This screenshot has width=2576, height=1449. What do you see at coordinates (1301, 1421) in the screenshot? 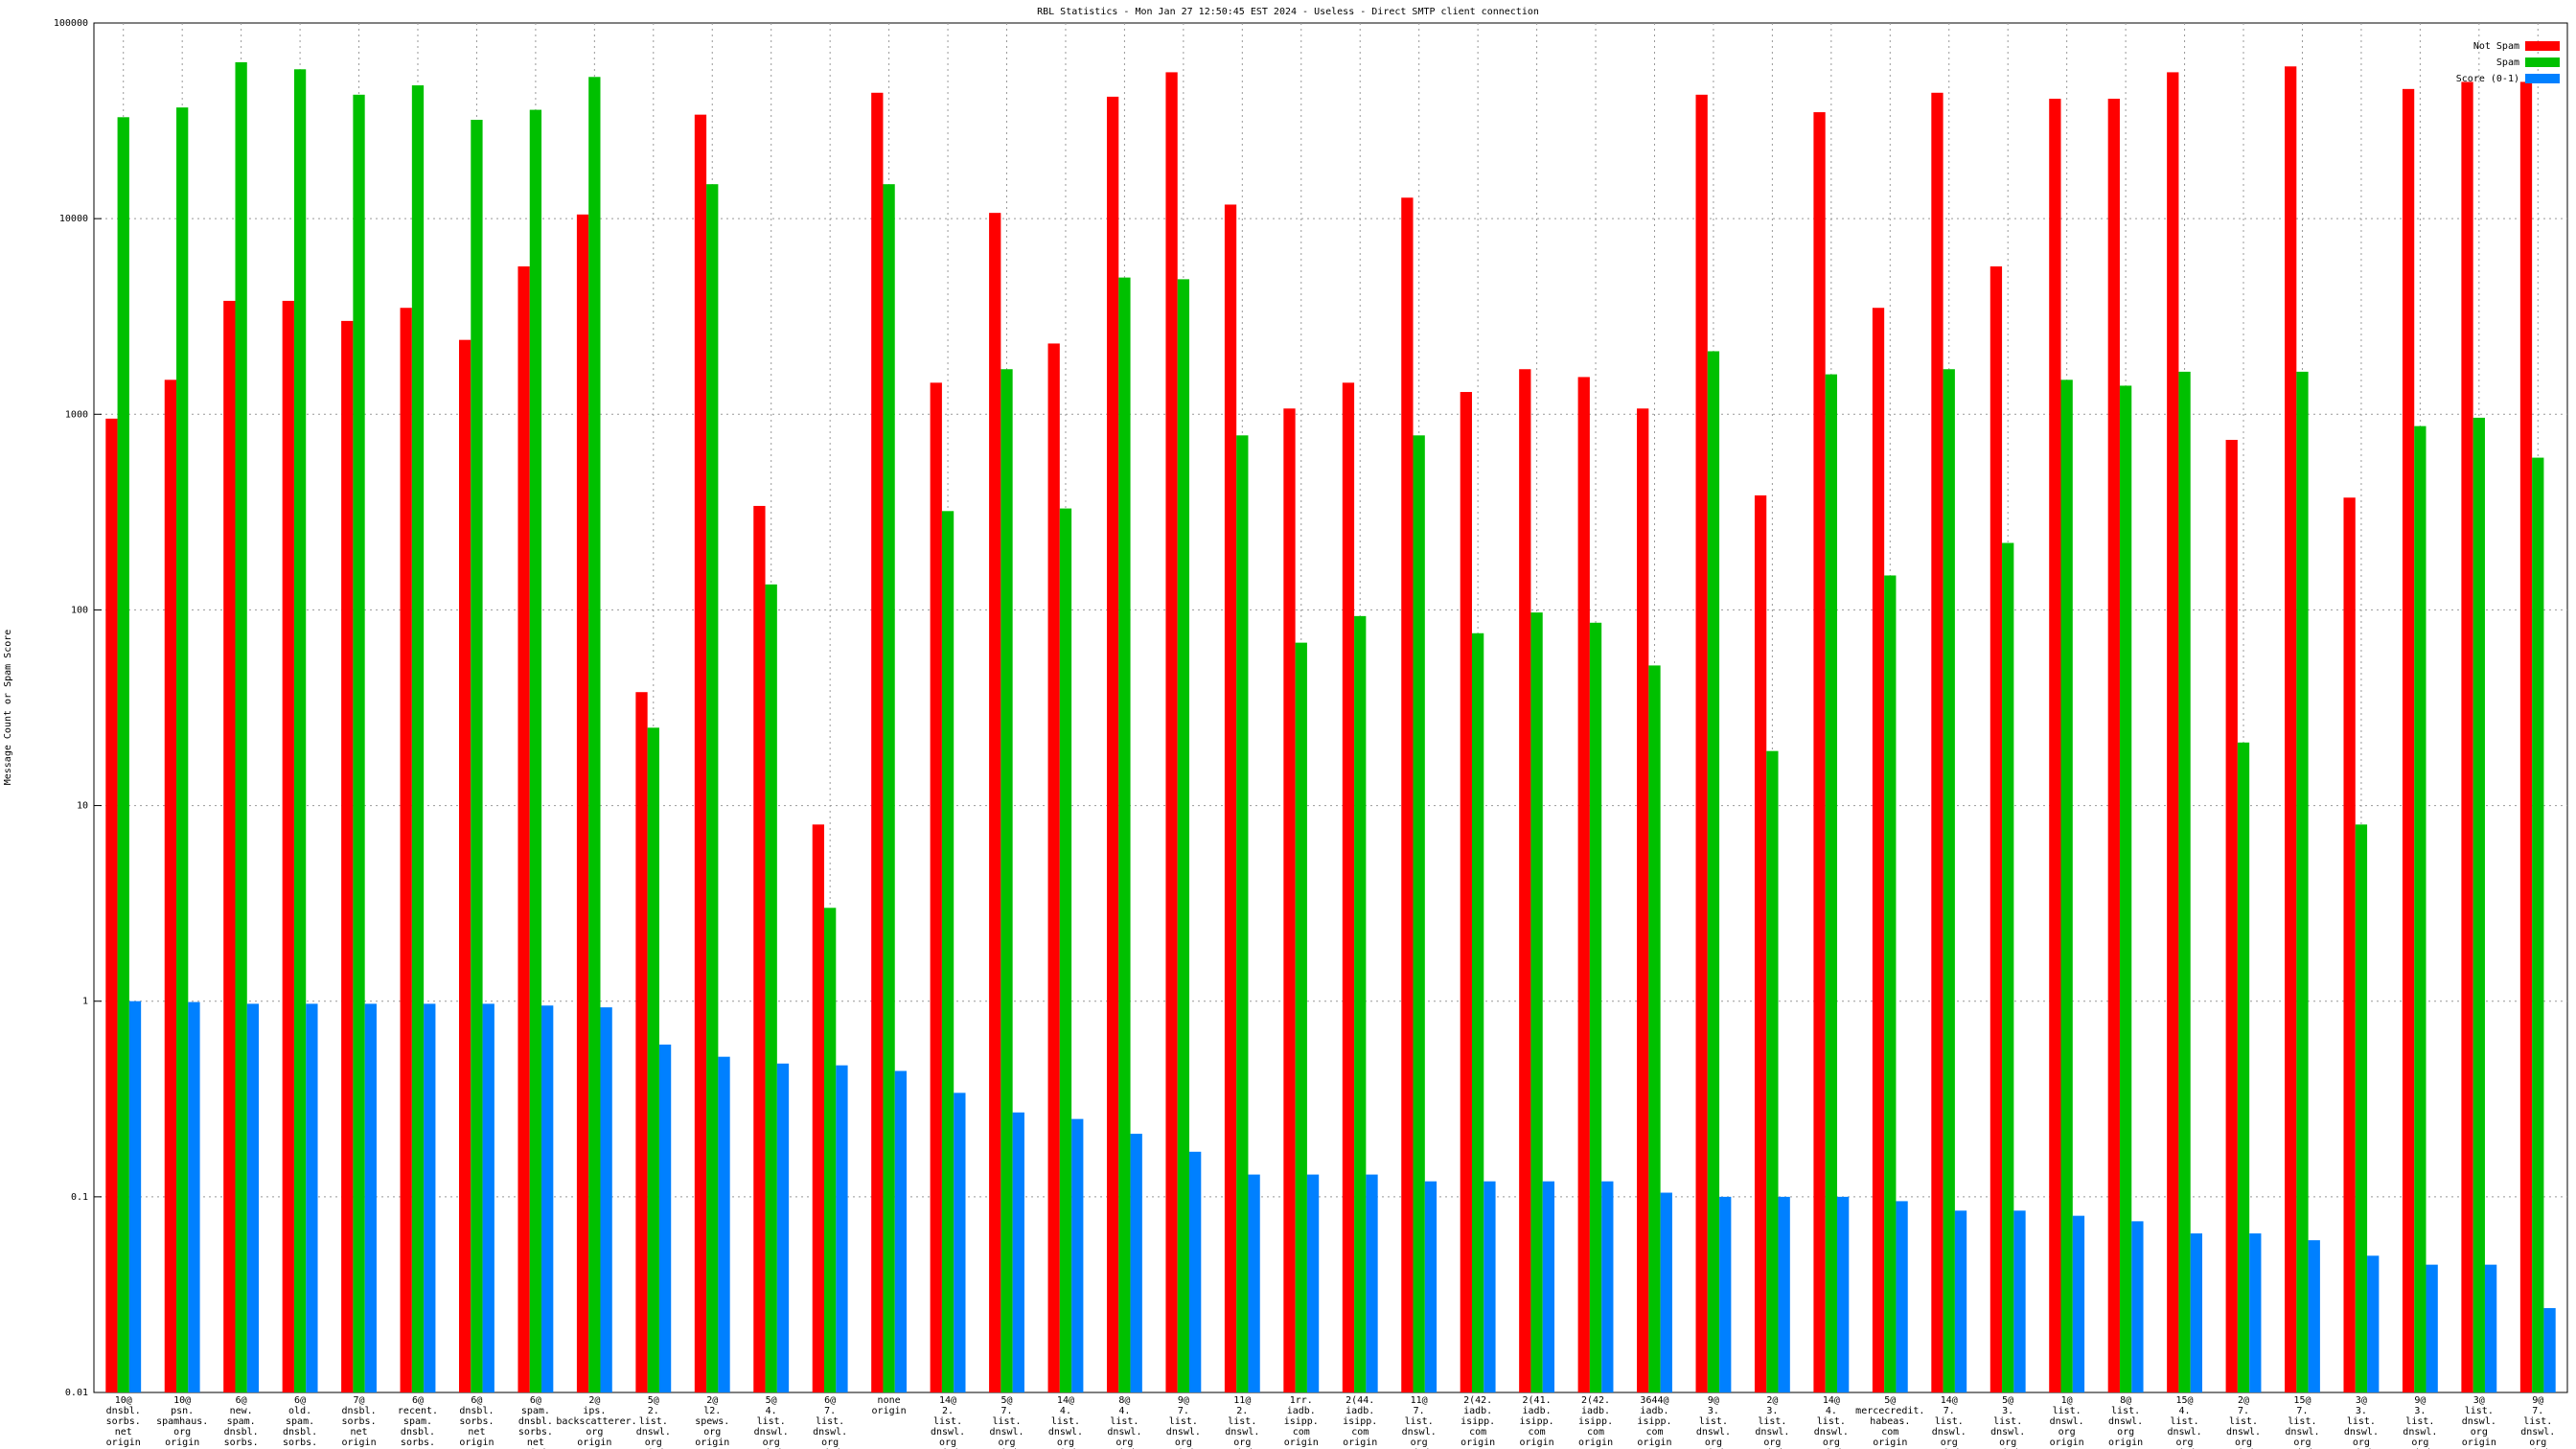
I see `x-tick-label: 1rr. iadb. isipp. com origin` at bounding box center [1301, 1421].